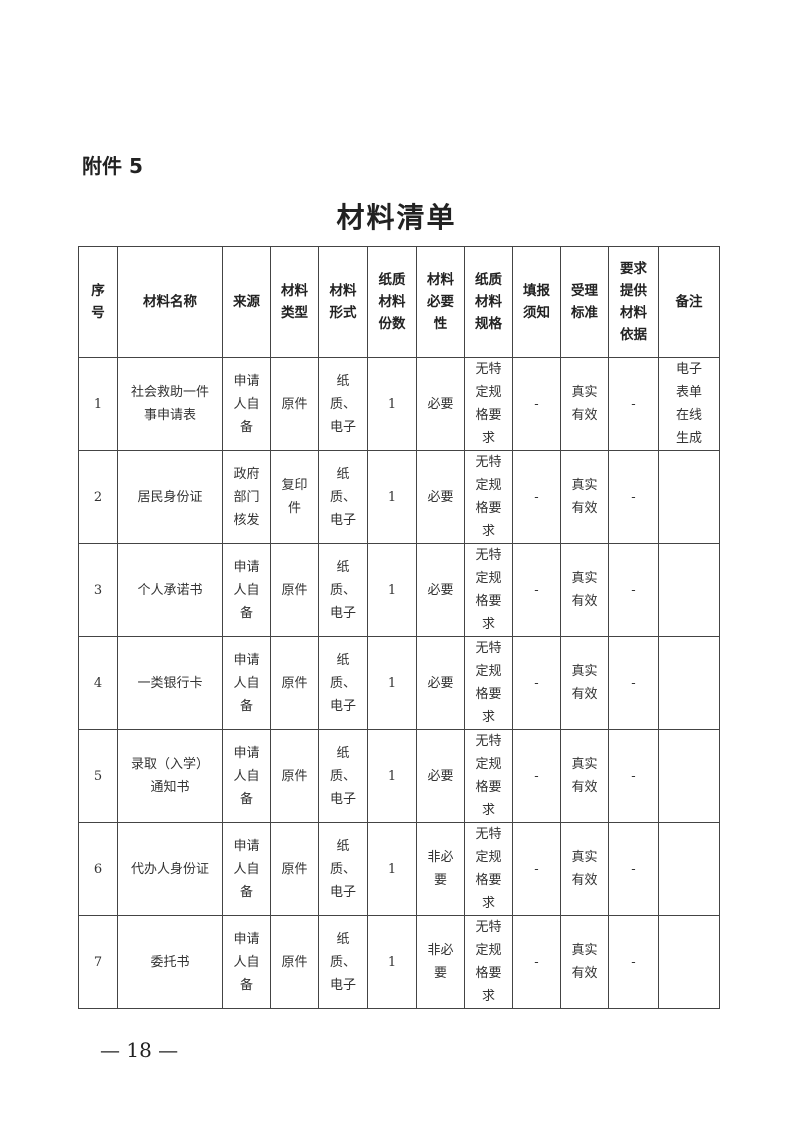 The width and height of the screenshot is (793, 1121). What do you see at coordinates (98, 497) in the screenshot?
I see `table-cell: 2` at bounding box center [98, 497].